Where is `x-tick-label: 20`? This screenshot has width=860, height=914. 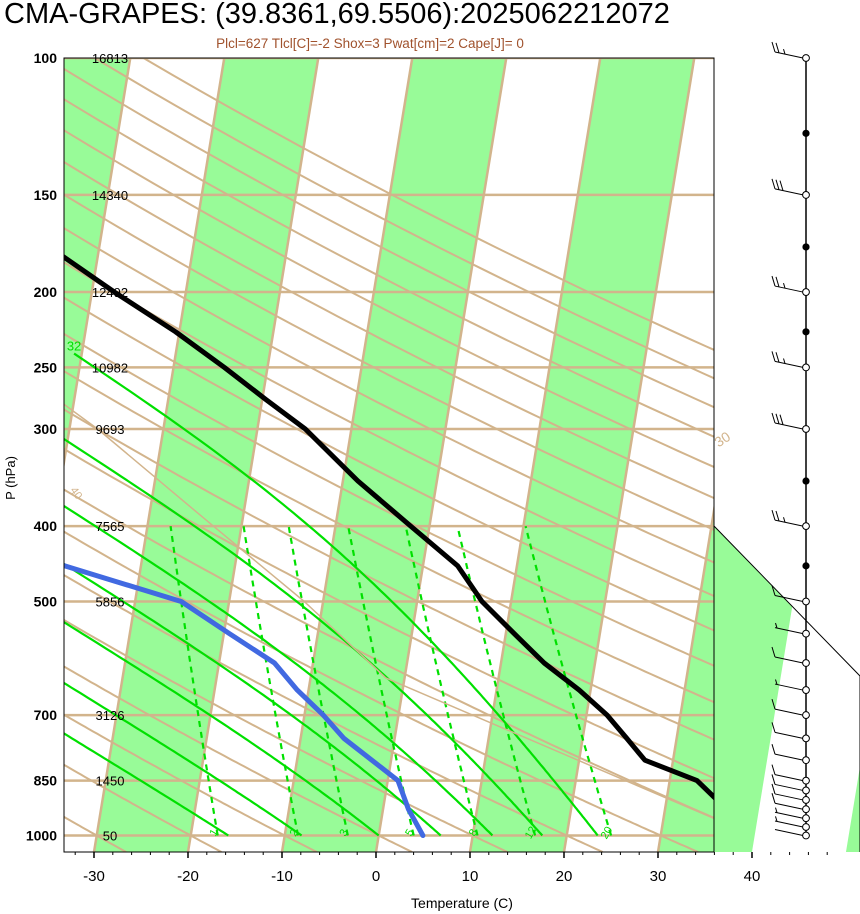 x-tick-label: 20 is located at coordinates (564, 876).